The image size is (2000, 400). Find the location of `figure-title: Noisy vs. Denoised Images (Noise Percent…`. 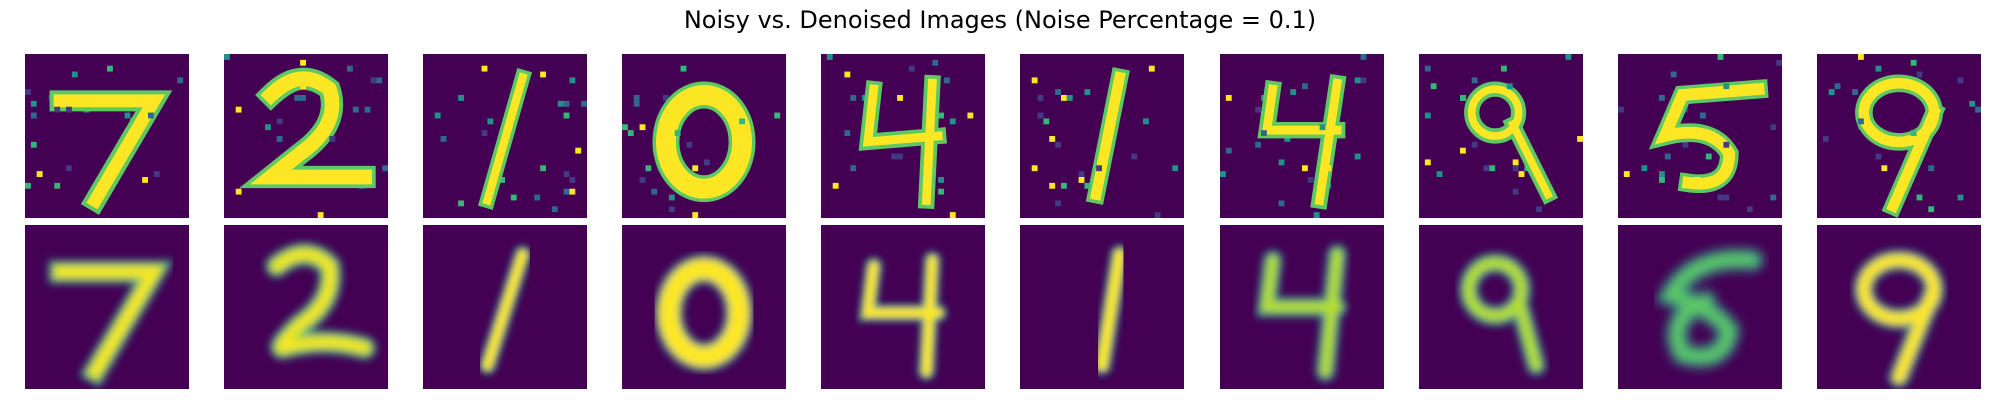

figure-title: Noisy vs. Denoised Images (Noise Percent… is located at coordinates (1000, 20).